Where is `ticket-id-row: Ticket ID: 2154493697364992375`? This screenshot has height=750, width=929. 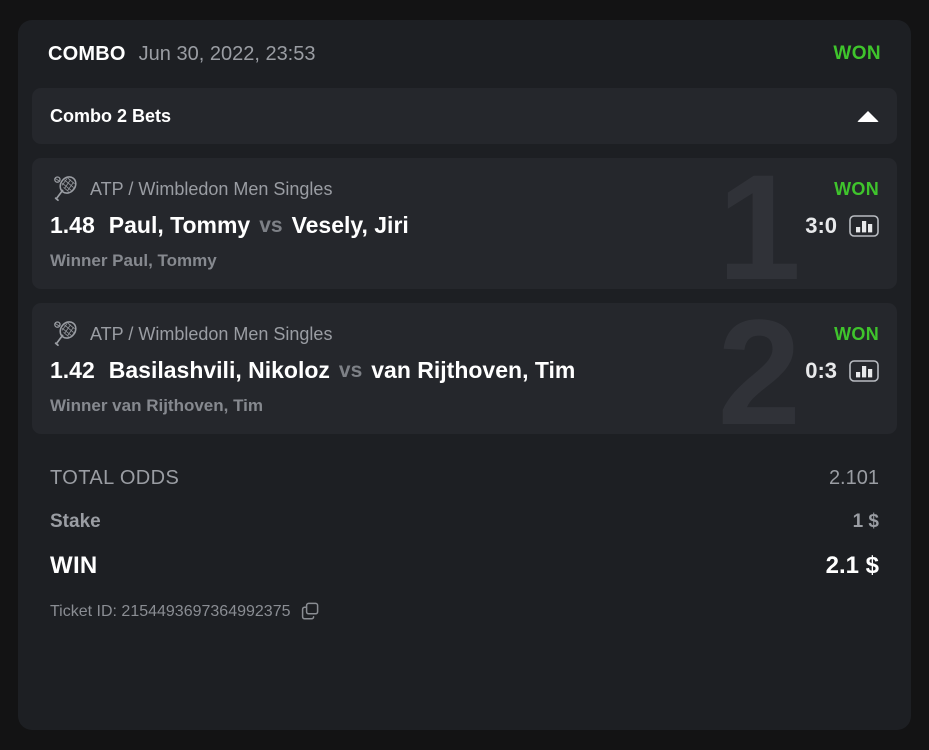 ticket-id-row: Ticket ID: 2154493697364992375 is located at coordinates (464, 611).